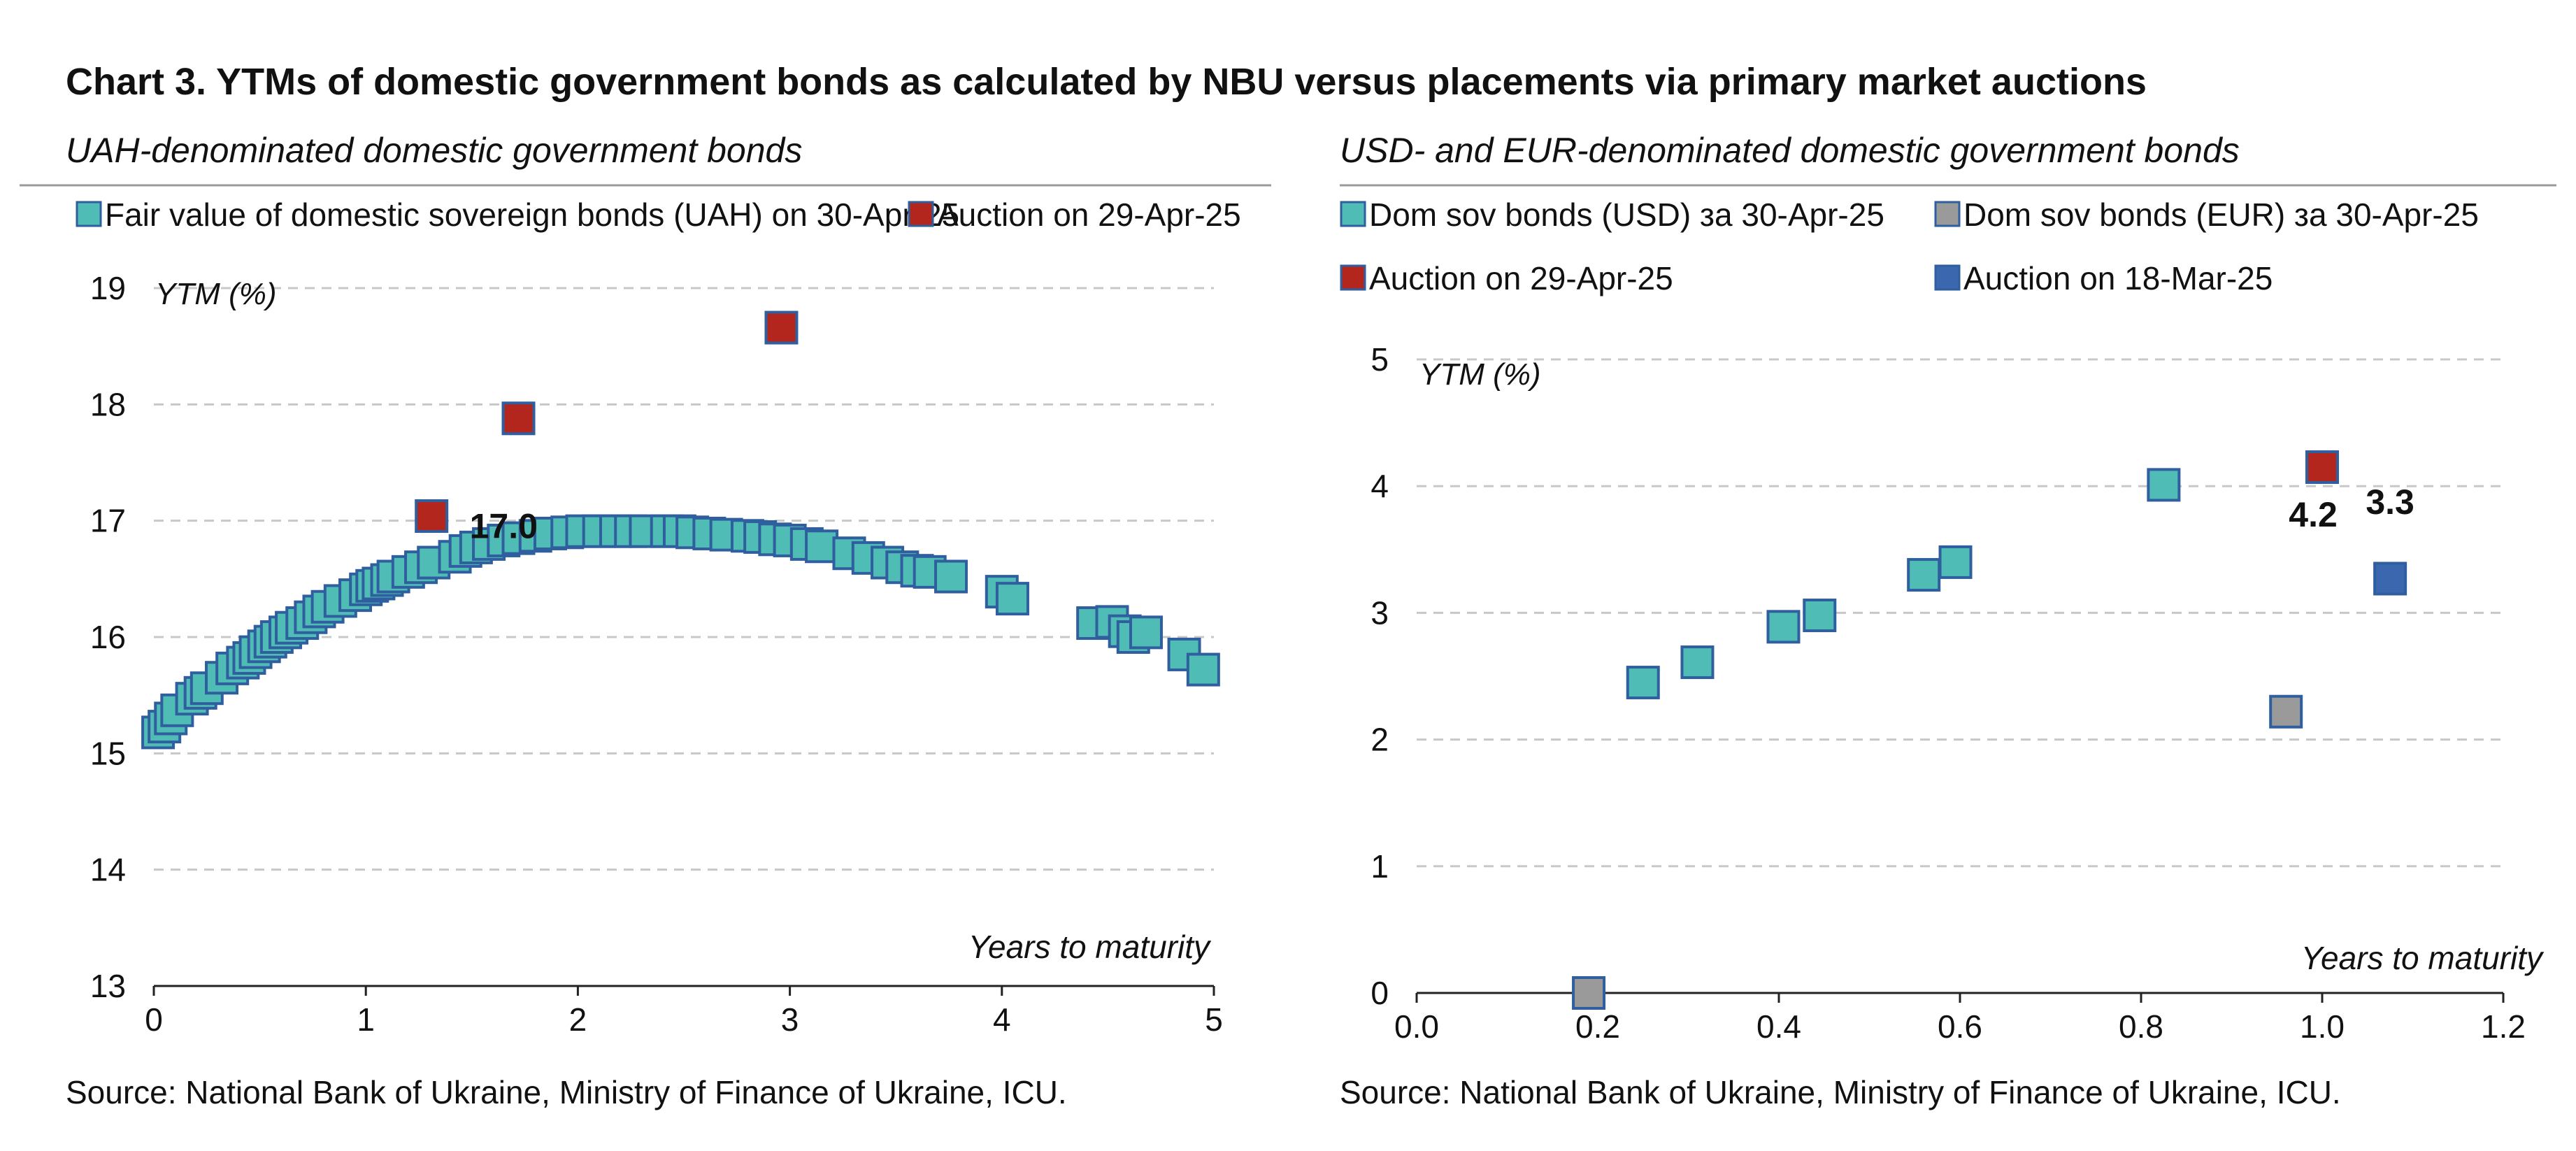 This screenshot has width=2576, height=1151. Describe the element at coordinates (1380, 740) in the screenshot. I see `right-y-tick-label: 2` at that location.